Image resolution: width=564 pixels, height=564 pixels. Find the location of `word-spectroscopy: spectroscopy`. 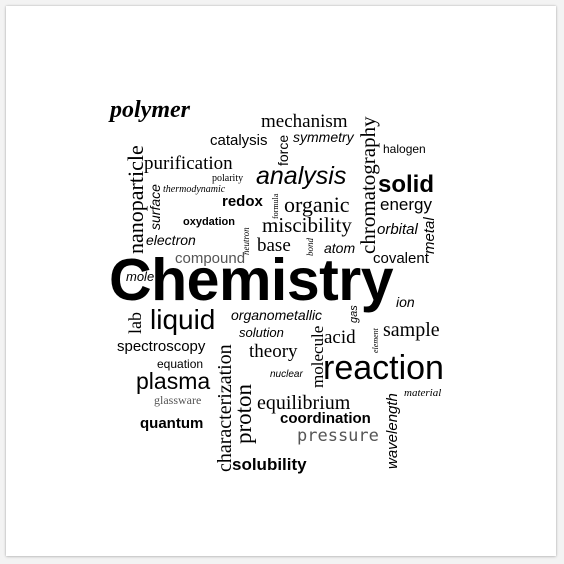

word-spectroscopy: spectroscopy is located at coordinates (161, 346).